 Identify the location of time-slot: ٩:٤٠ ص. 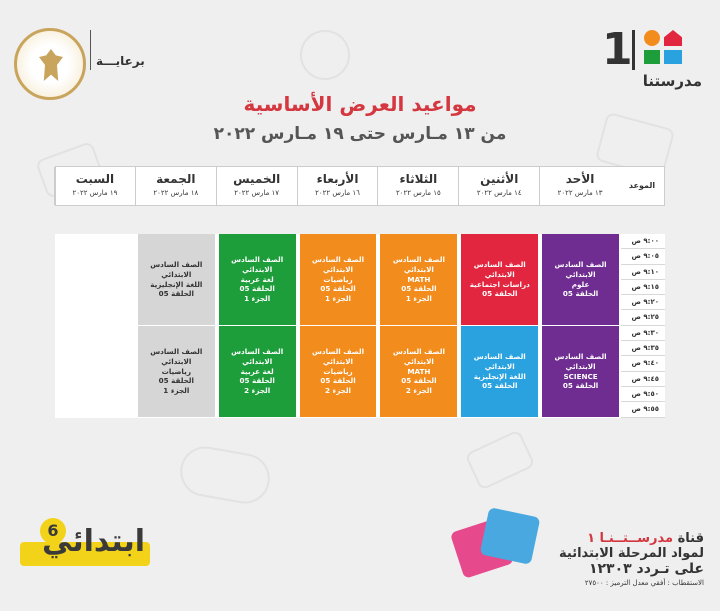
(643, 364).